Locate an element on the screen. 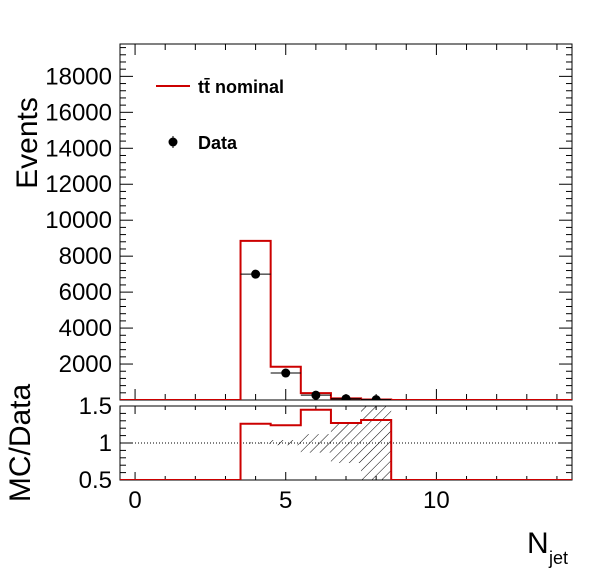  ratio-plot-area is located at coordinates (346, 443).